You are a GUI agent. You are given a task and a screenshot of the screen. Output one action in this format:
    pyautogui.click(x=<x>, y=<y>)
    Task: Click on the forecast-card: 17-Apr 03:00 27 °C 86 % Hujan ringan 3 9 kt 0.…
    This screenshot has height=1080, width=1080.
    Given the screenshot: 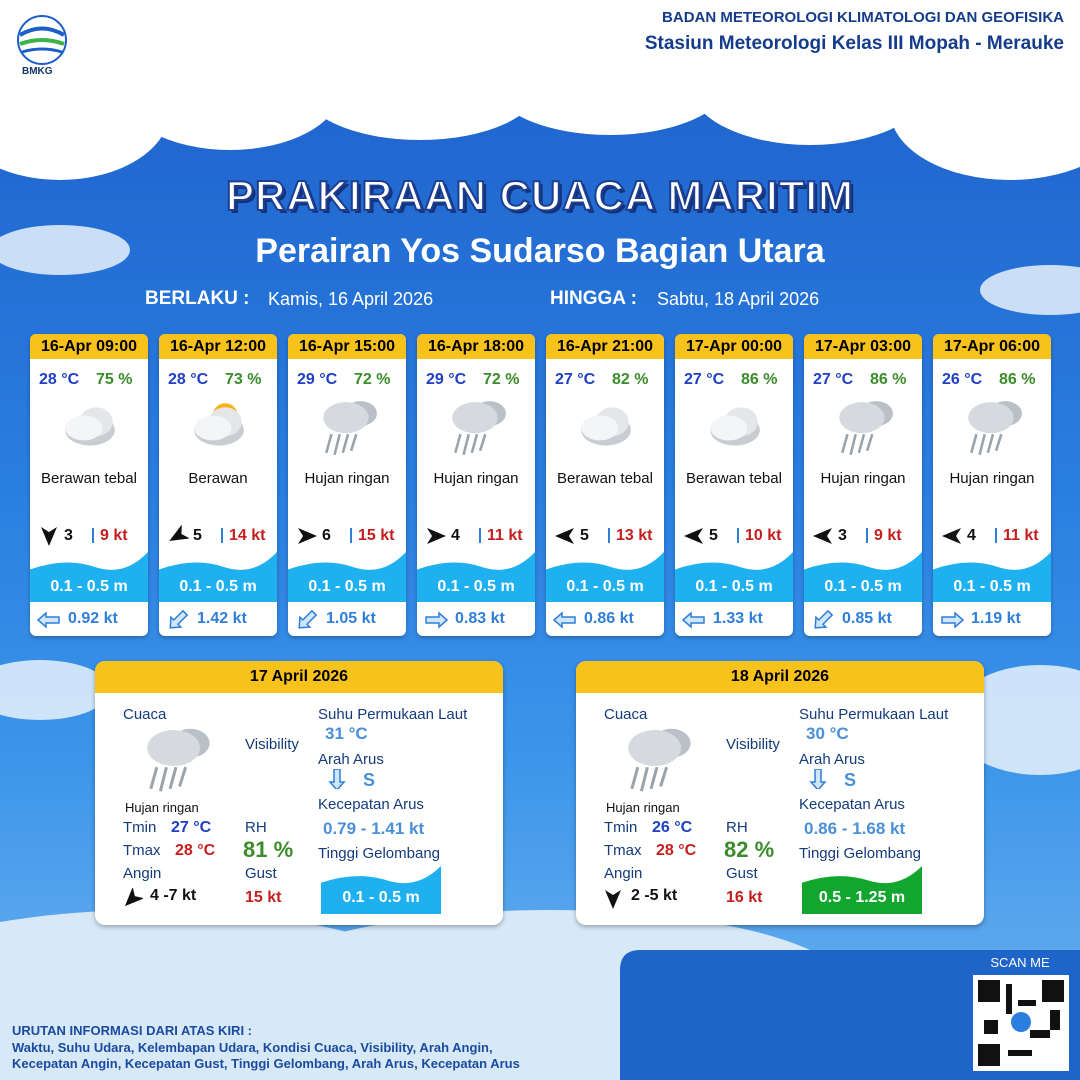 What is the action you would take?
    pyautogui.click(x=863, y=485)
    